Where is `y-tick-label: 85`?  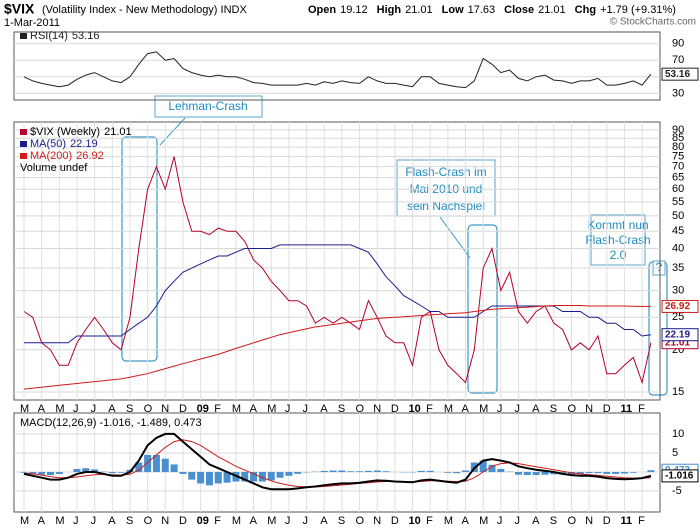
y-tick-label: 85 is located at coordinates (678, 138).